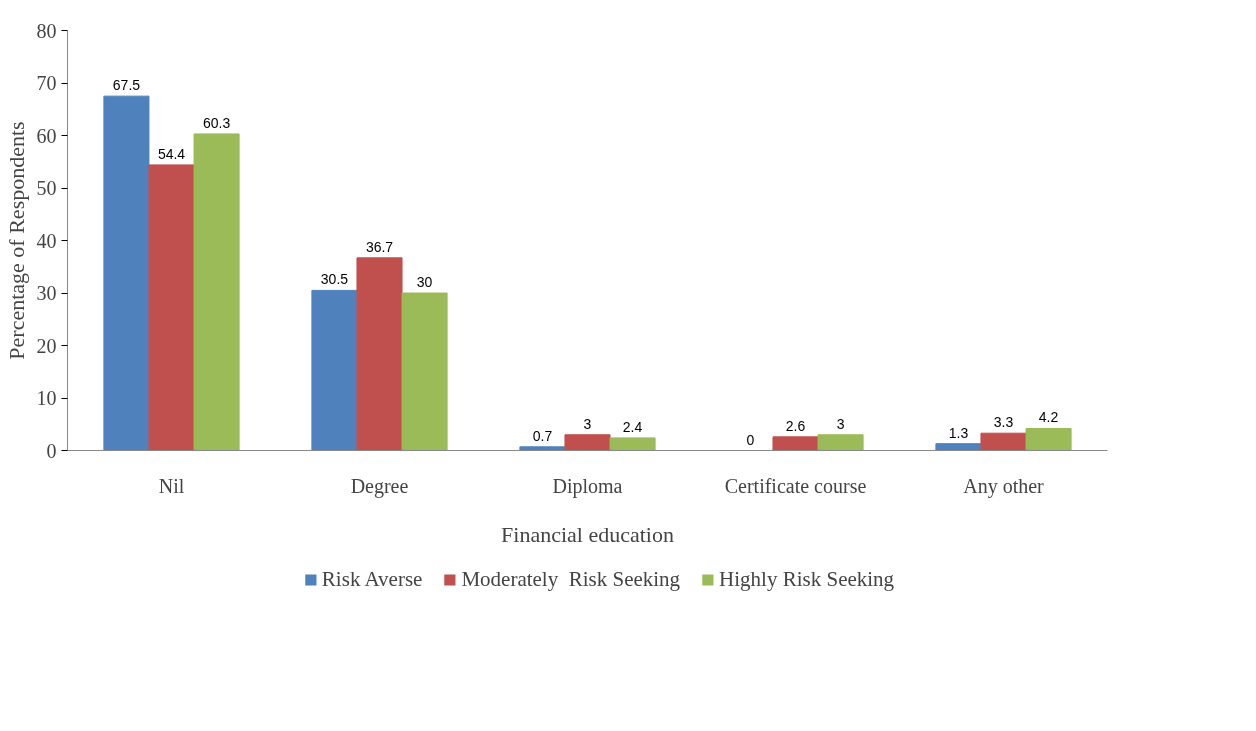 This screenshot has width=1256, height=731. I want to click on data-label: 2.6, so click(795, 425).